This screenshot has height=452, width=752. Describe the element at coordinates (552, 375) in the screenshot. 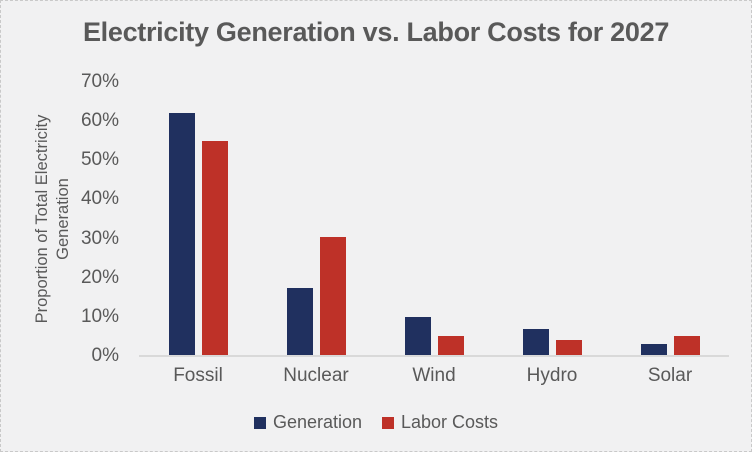

I see `x-axis-label-hydro: Hydro` at that location.